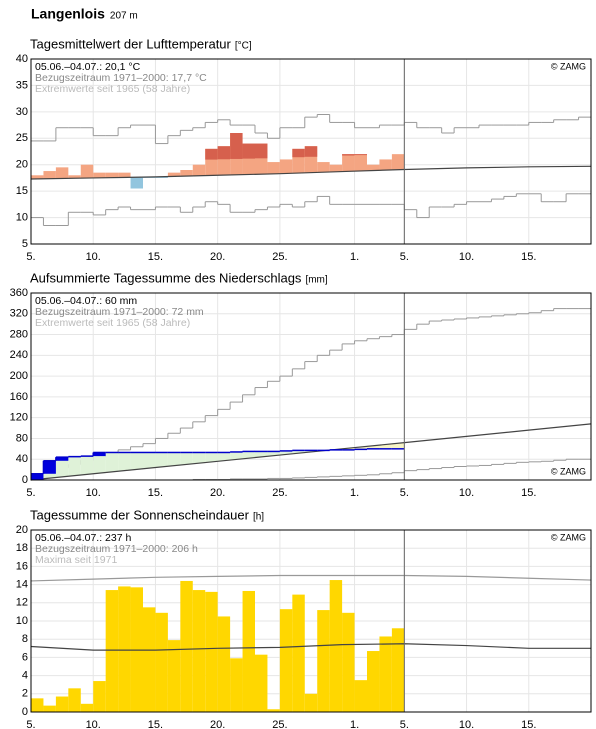  I want to click on y-tick-label: 15, so click(22, 191).